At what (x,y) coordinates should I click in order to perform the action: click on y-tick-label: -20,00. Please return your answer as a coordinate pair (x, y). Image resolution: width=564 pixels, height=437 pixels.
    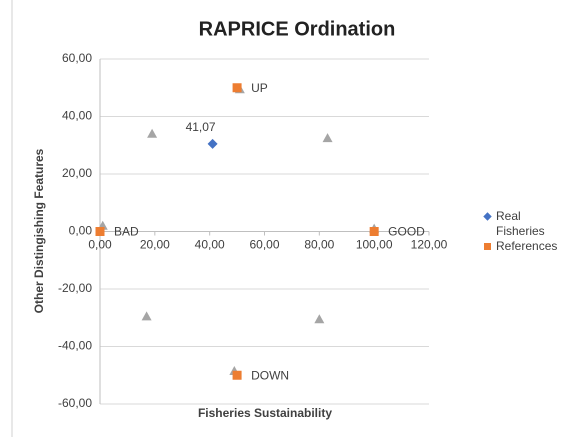
    Looking at the image, I should click on (75, 288).